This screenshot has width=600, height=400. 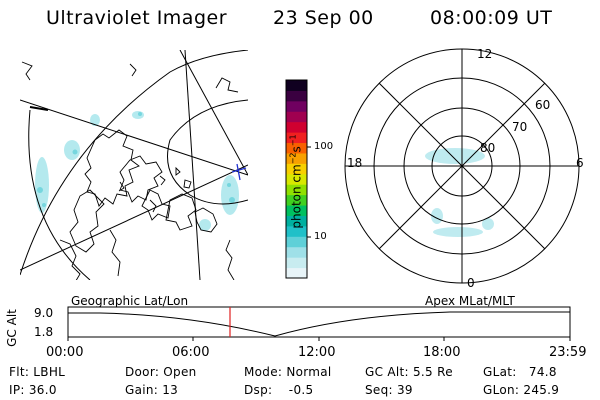 I want to click on colorbar, so click(x=296, y=179).